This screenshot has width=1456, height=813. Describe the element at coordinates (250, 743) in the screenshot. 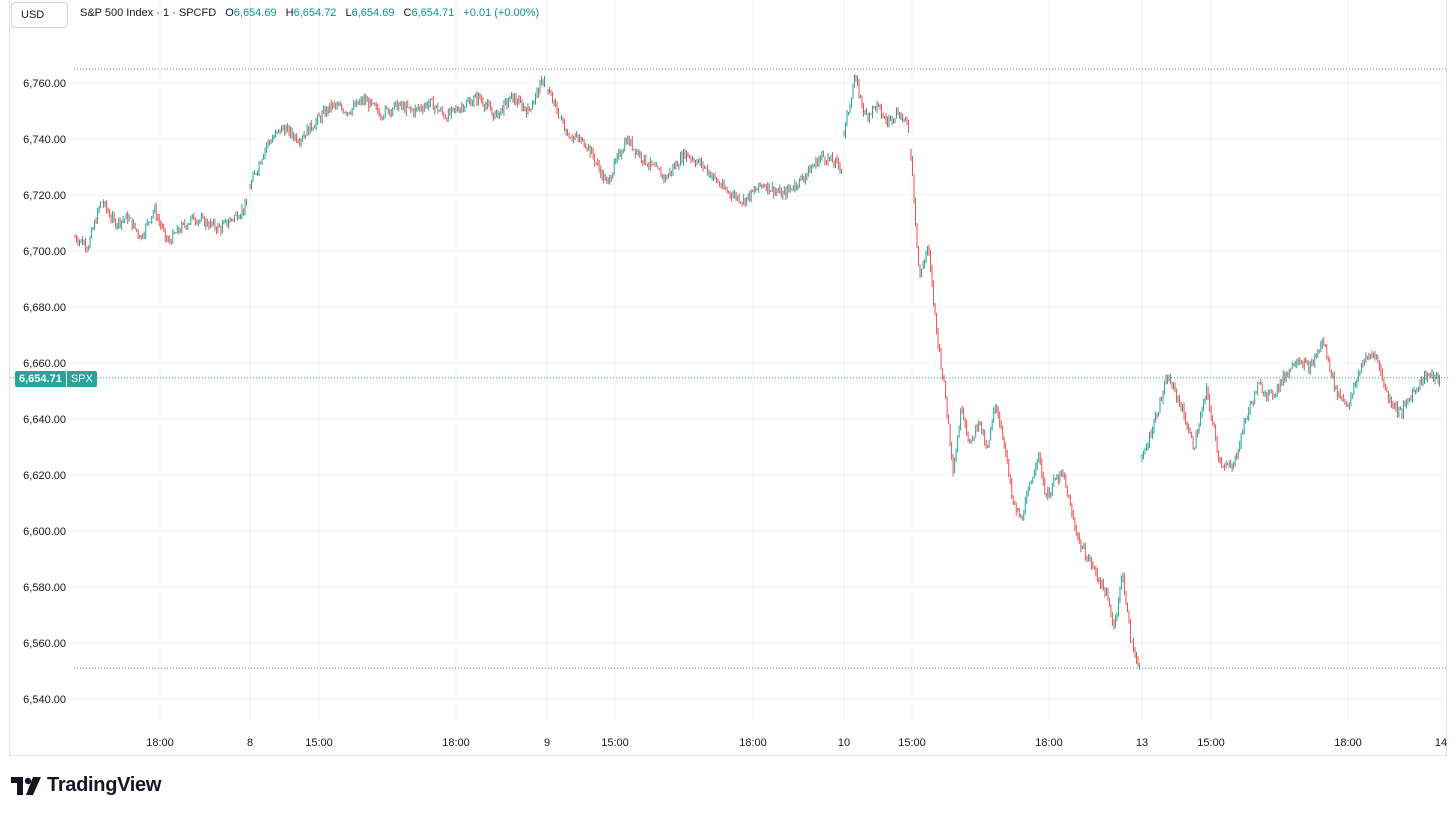

I see `x-tick-label: 8` at that location.